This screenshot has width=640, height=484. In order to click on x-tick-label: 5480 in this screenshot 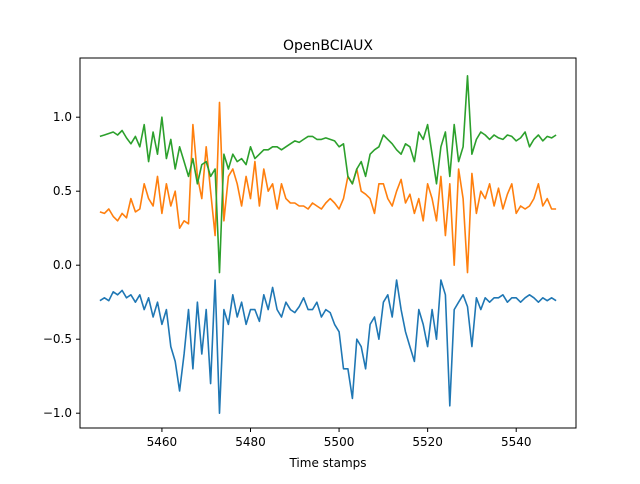, I will do `click(250, 442)`.